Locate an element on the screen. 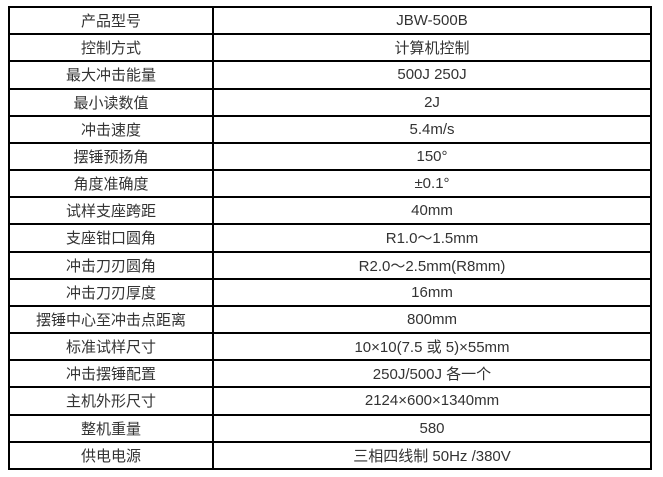 This screenshot has width=663, height=477. spec-label: 供电电源 is located at coordinates (111, 455).